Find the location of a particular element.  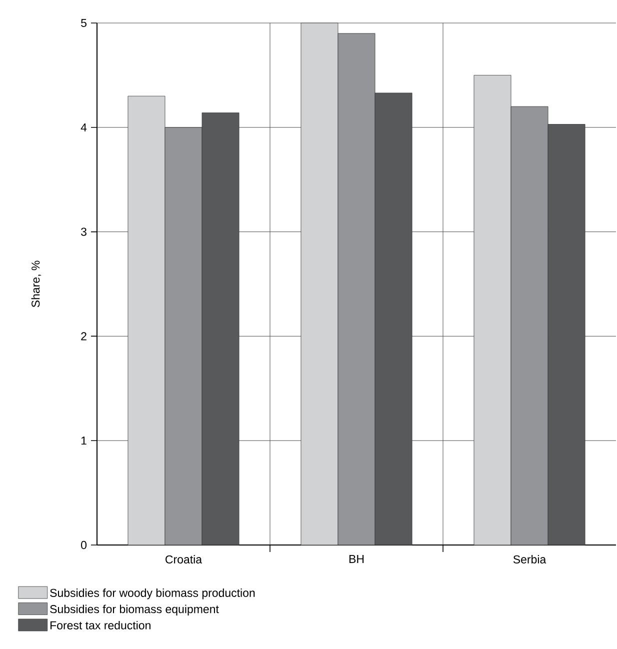

y-tick-label: 4 is located at coordinates (83, 127).